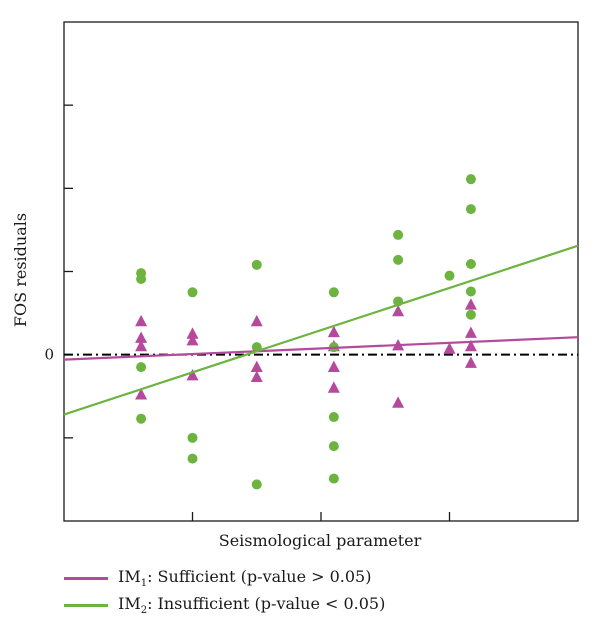  Describe the element at coordinates (86, 605) in the screenshot. I see `legend-swatch-im2` at that location.